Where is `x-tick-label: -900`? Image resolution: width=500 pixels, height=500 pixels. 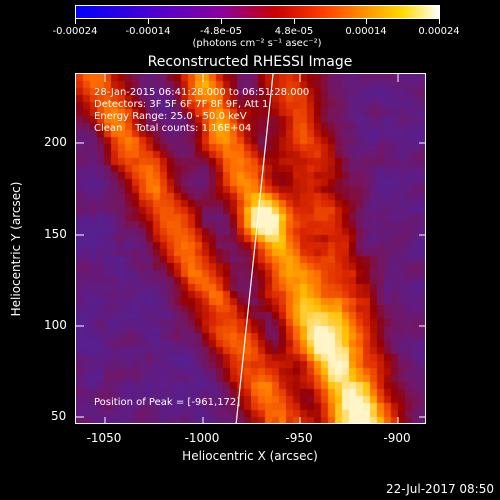
x-tick-label: -900 is located at coordinates (397, 438).